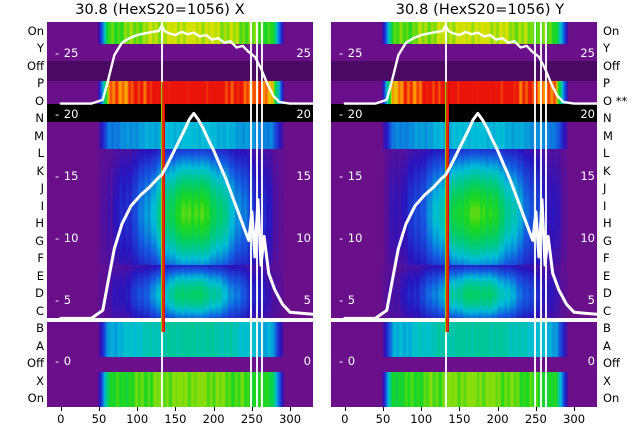  Describe the element at coordinates (619, 214) in the screenshot. I see `panel-y-category-axis: On Y Off P O ** N M L K J I H G F E D C B A Off X On` at that location.